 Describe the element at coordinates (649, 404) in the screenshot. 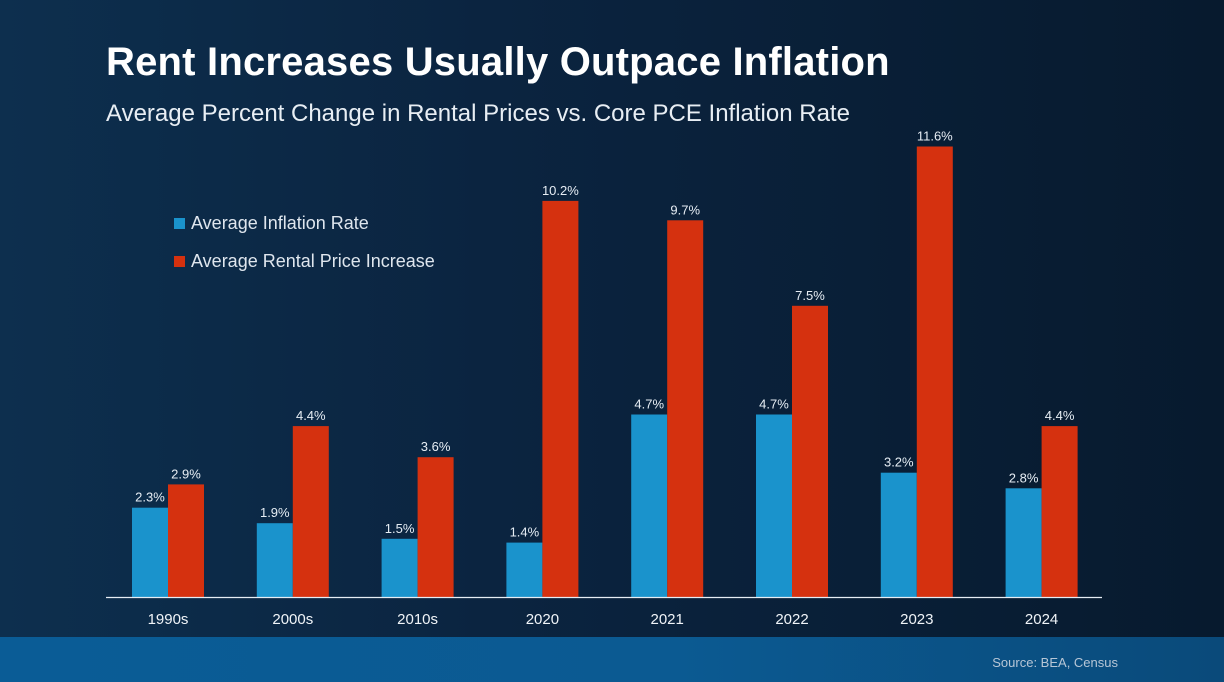

I see `data-label-inflation-2021: 4.7%` at that location.